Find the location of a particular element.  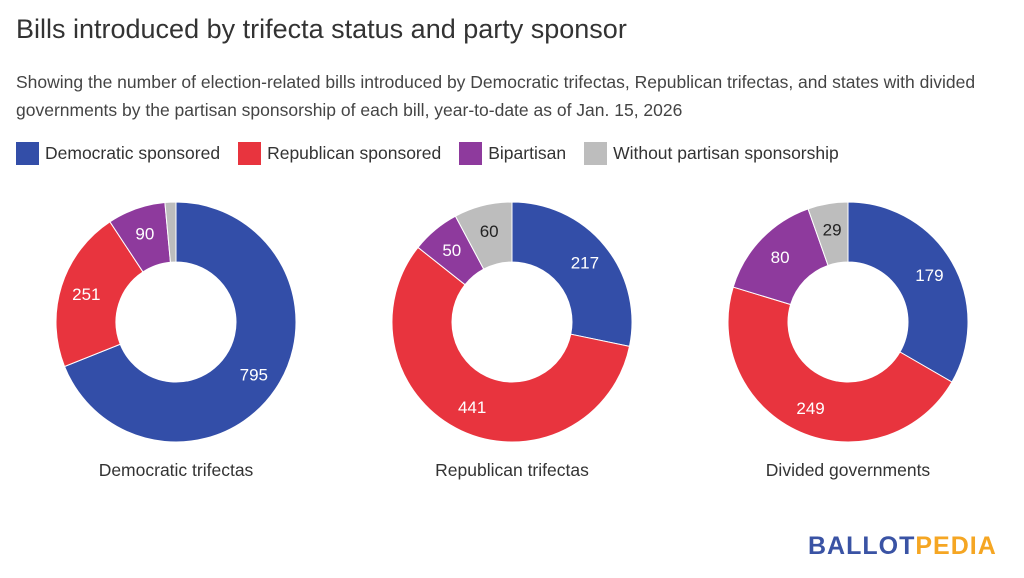

legend-item-democratic: Democratic sponsored is located at coordinates (118, 153).